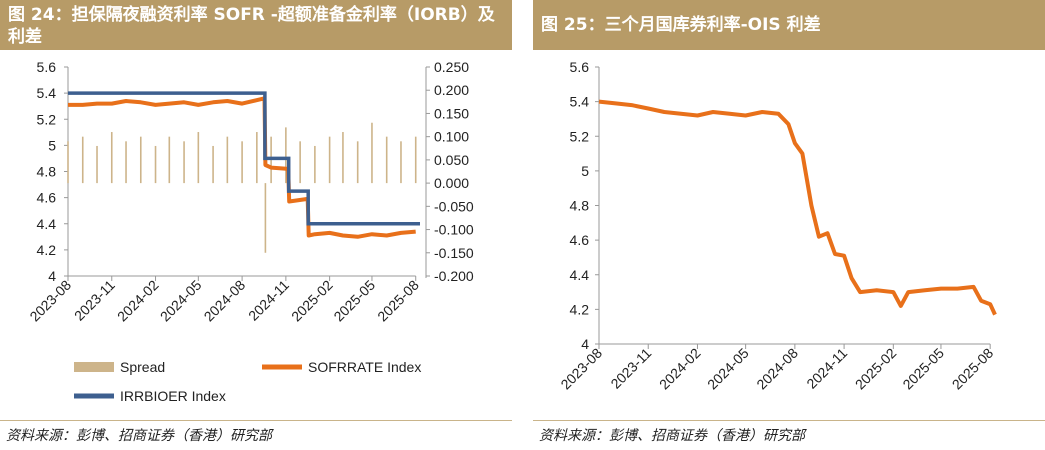 The height and width of the screenshot is (450, 1045). I want to click on y-tick-label: 5, so click(585, 171).